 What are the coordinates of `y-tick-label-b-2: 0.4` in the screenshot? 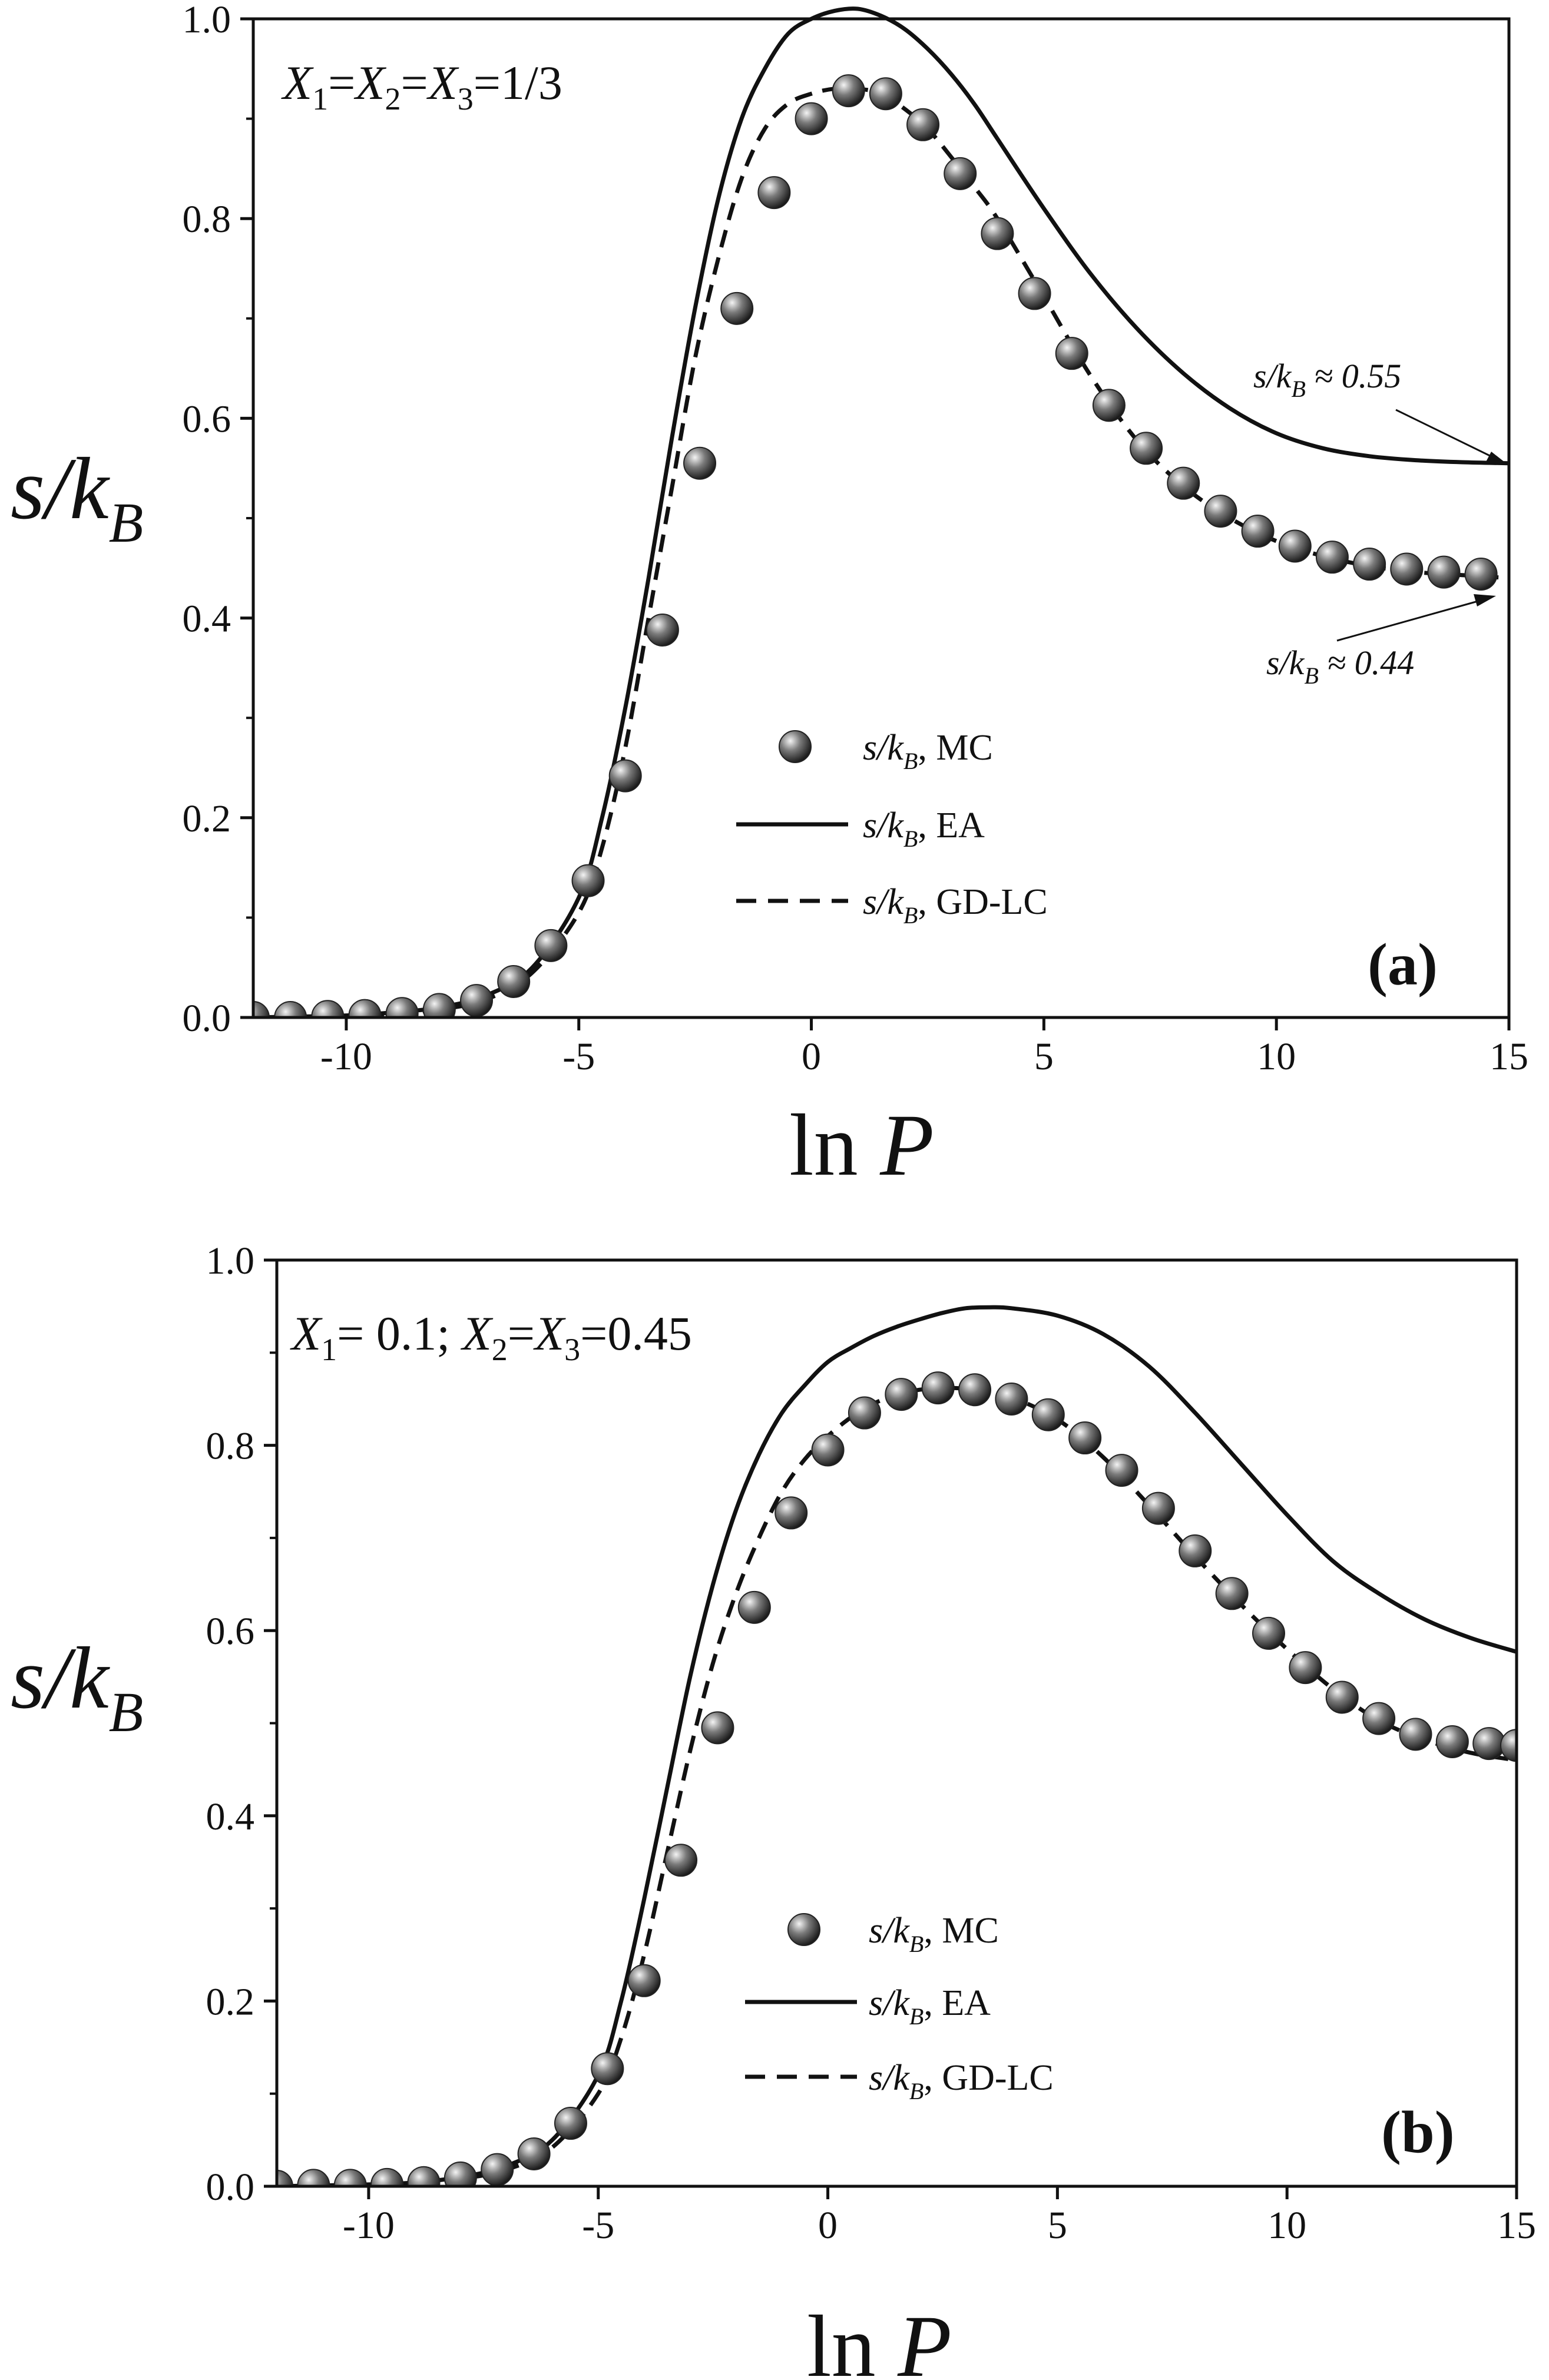 It's located at (230, 1816).